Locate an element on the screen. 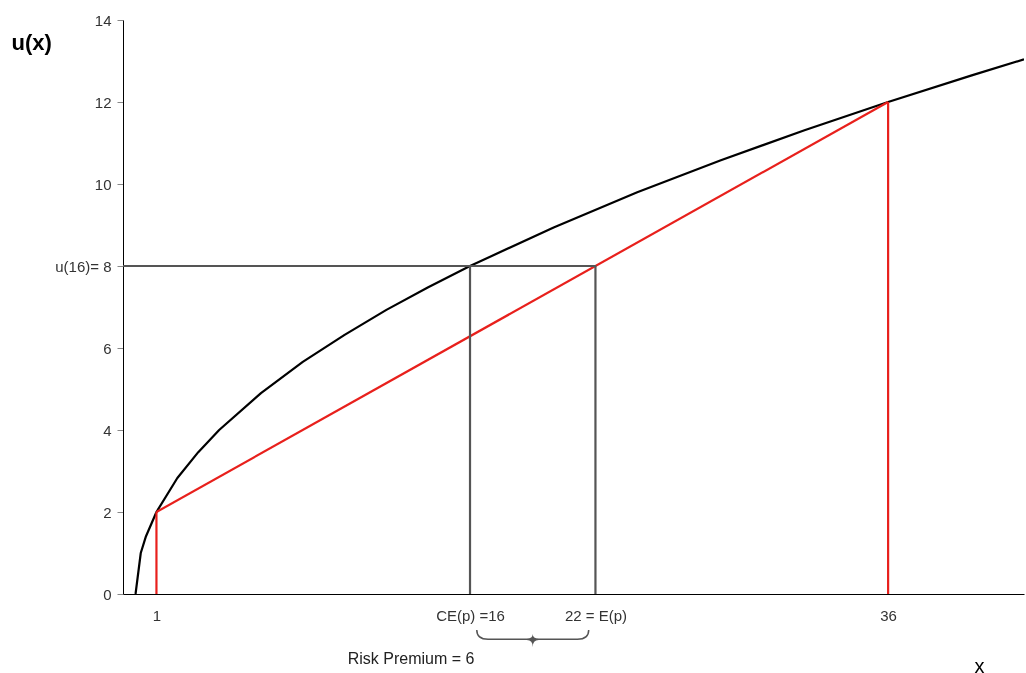 The height and width of the screenshot is (673, 1026). y-tick-label: 14 is located at coordinates (103, 20).